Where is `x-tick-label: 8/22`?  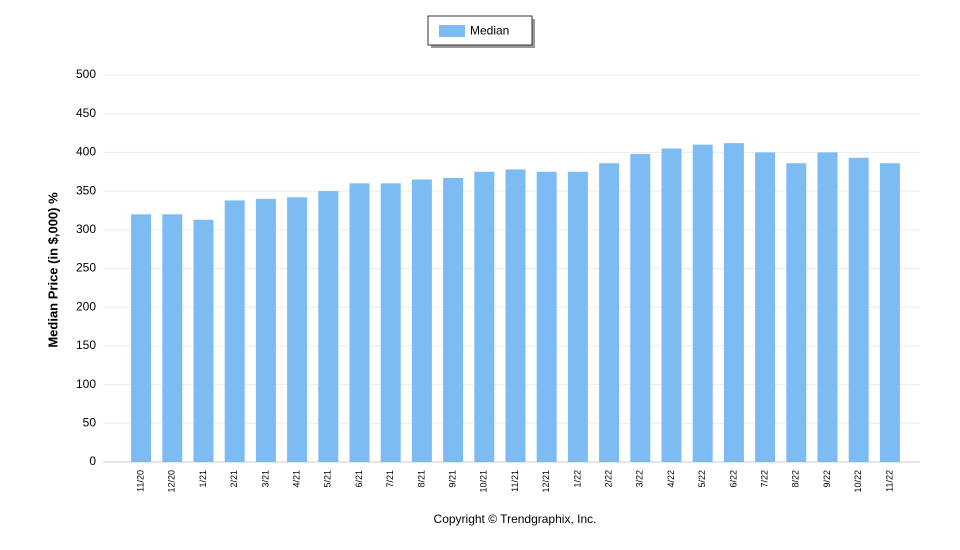 x-tick-label: 8/22 is located at coordinates (796, 479).